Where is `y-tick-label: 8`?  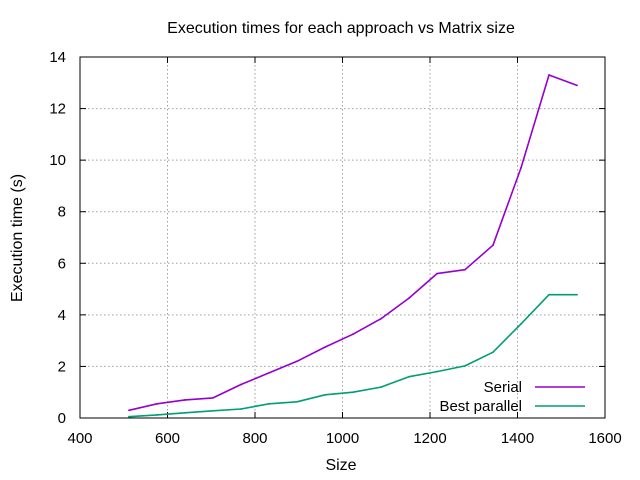
y-tick-label: 8 is located at coordinates (62, 212).